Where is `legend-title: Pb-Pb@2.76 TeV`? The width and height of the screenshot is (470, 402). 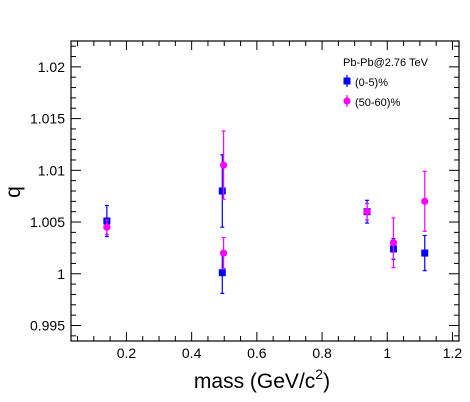
legend-title: Pb-Pb@2.76 TeV is located at coordinates (386, 63).